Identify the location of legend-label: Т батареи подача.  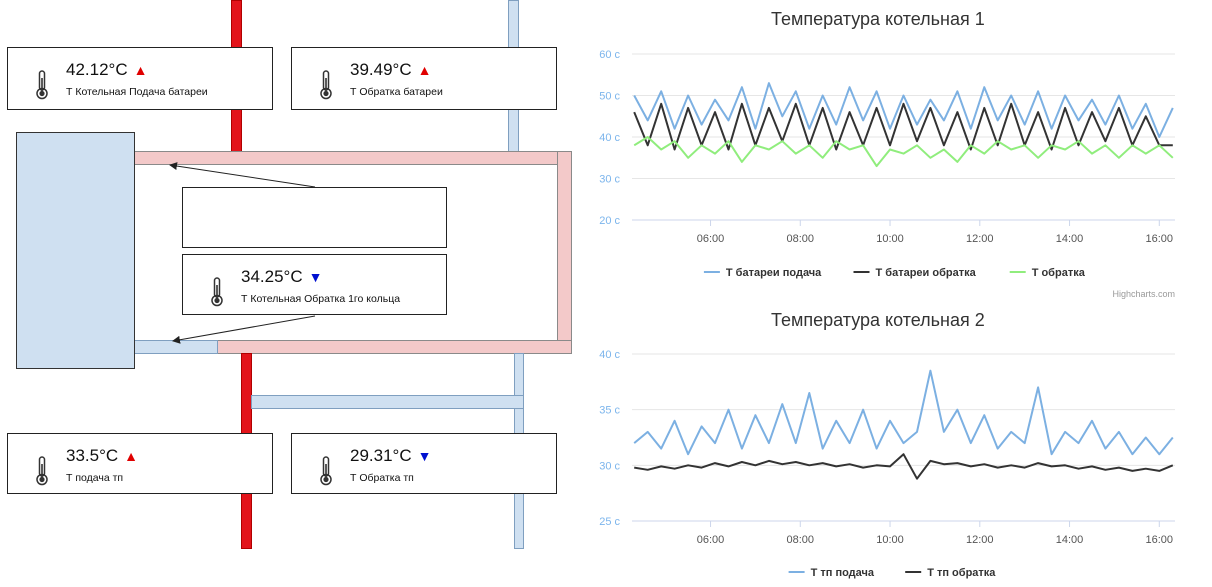
(774, 273).